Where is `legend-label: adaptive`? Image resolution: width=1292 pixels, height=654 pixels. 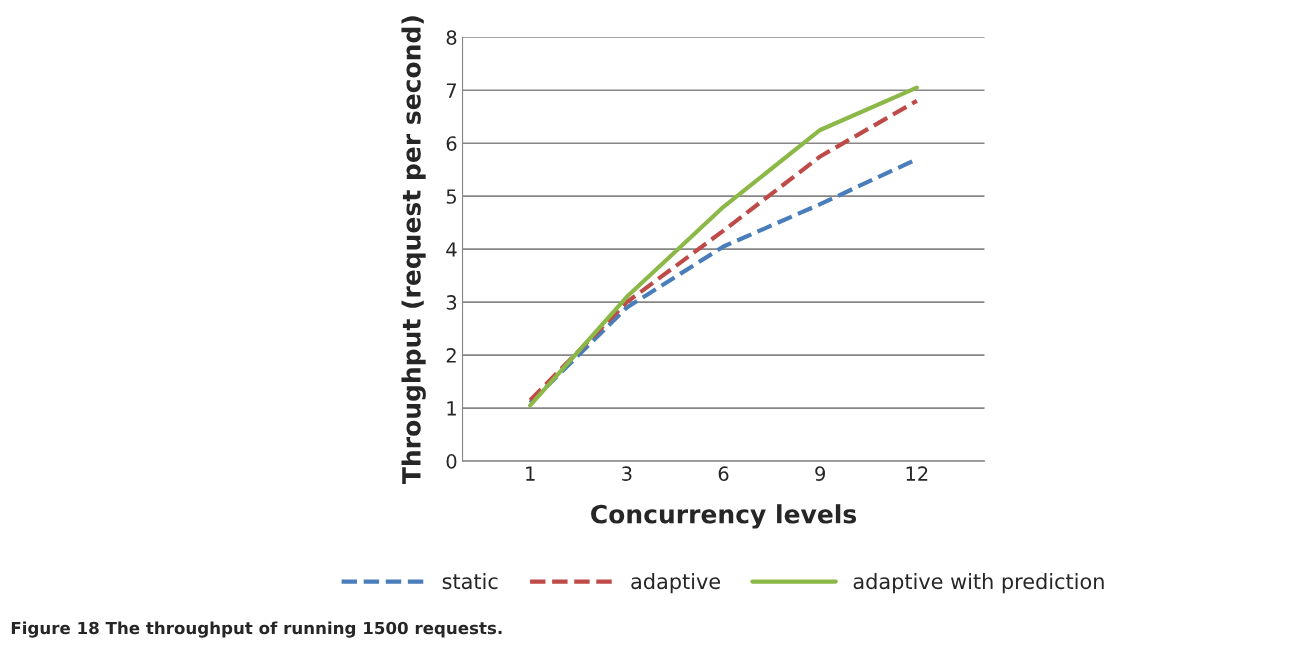
legend-label: adaptive is located at coordinates (676, 583).